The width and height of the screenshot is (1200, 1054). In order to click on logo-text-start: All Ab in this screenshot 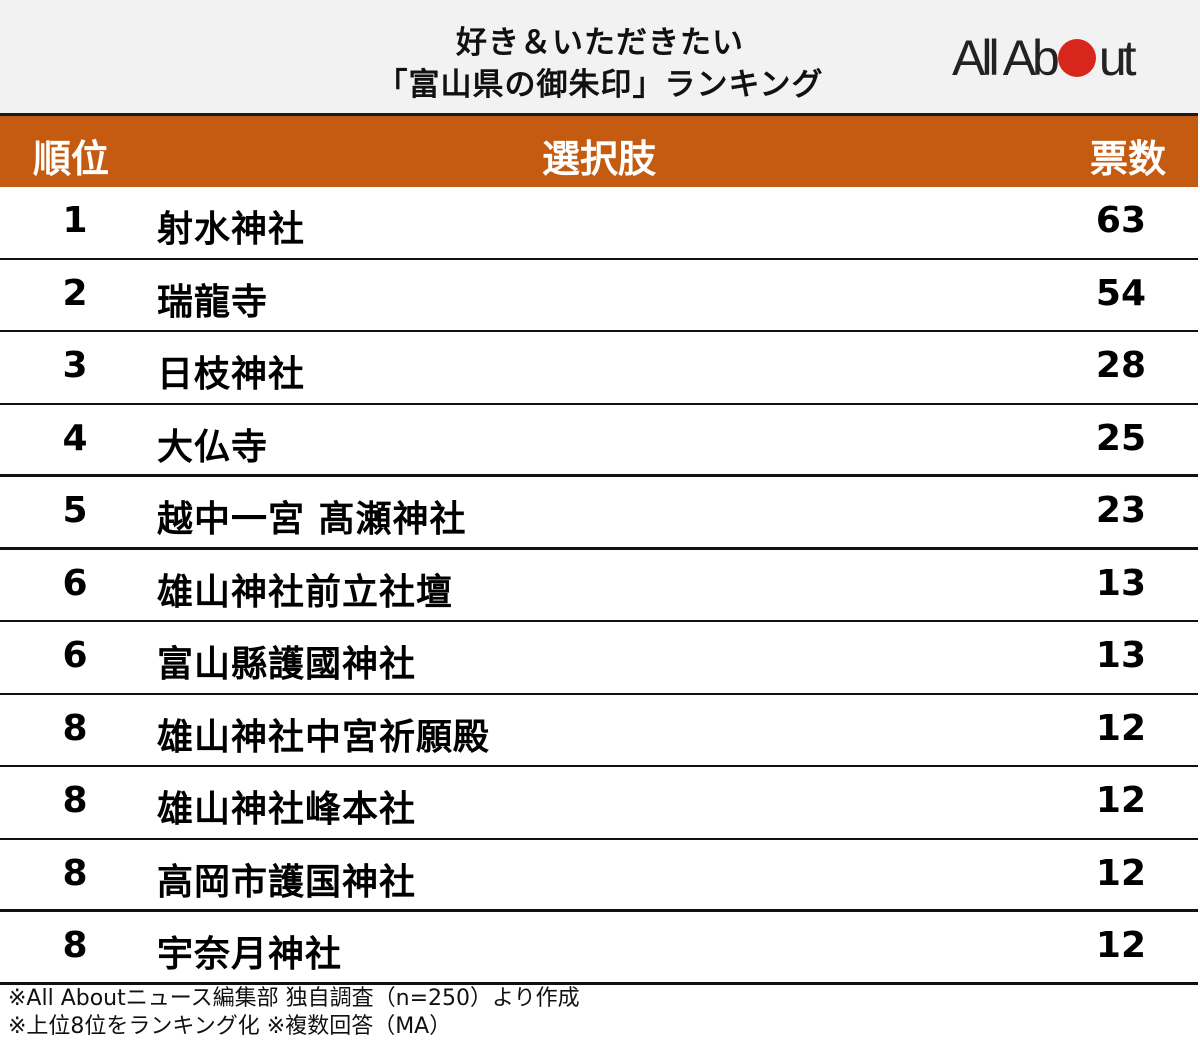, I will do `click(1006, 58)`.